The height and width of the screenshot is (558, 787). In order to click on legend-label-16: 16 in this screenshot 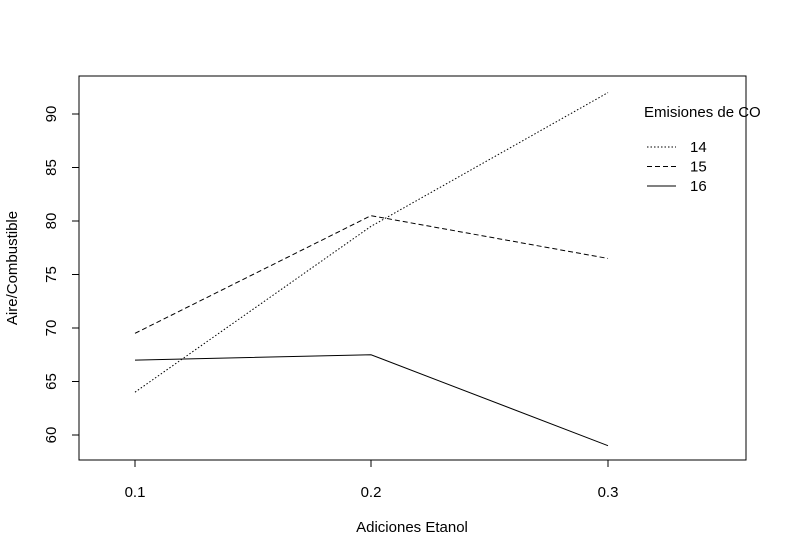, I will do `click(698, 186)`.